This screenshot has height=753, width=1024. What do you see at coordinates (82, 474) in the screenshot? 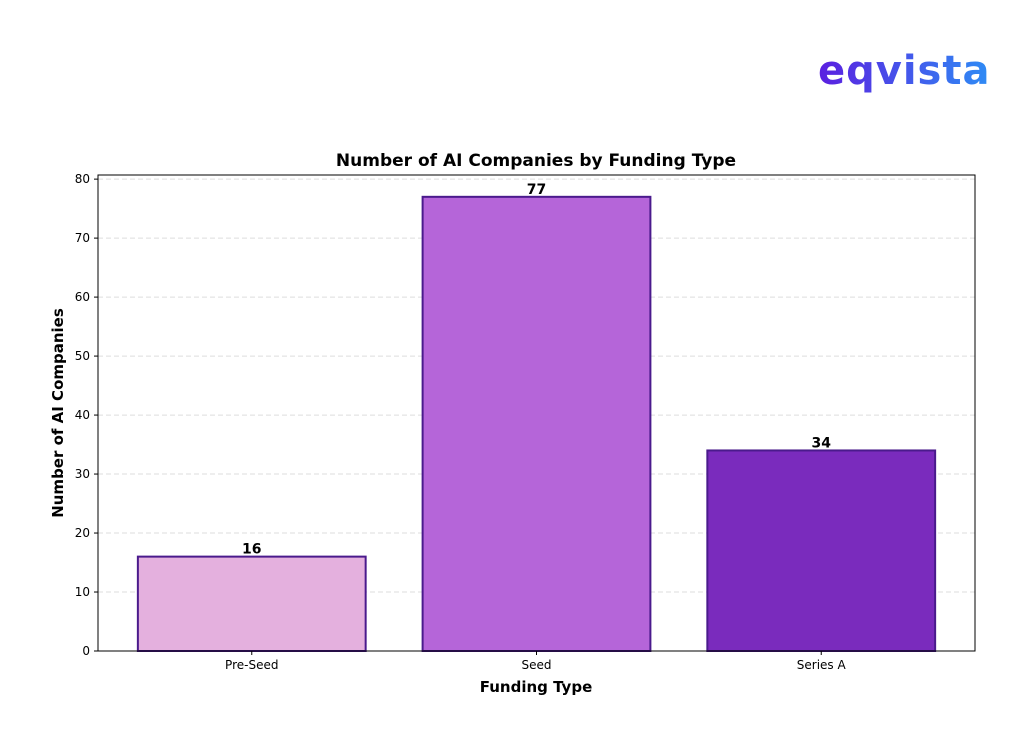
I see `y-tick-label: 30` at bounding box center [82, 474].